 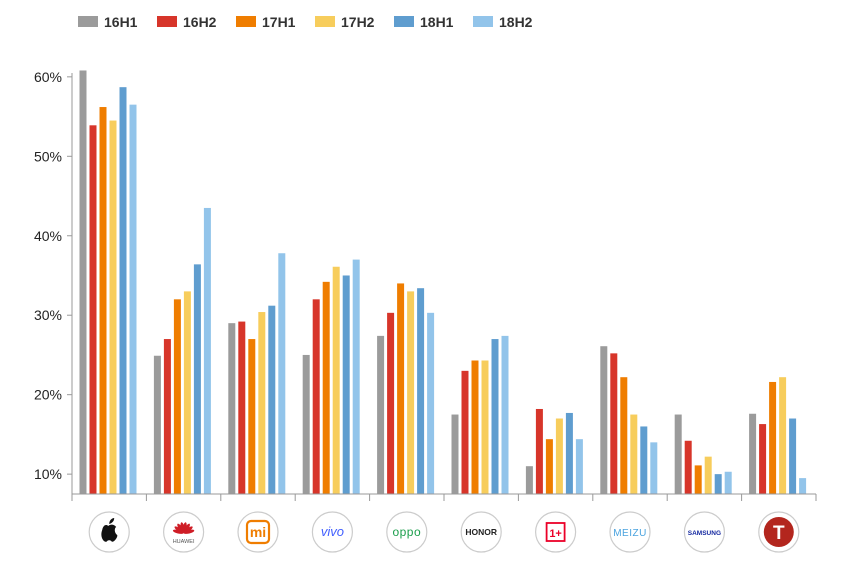 What do you see at coordinates (424, 22) in the screenshot?
I see `legend-item: 18H1` at bounding box center [424, 22].